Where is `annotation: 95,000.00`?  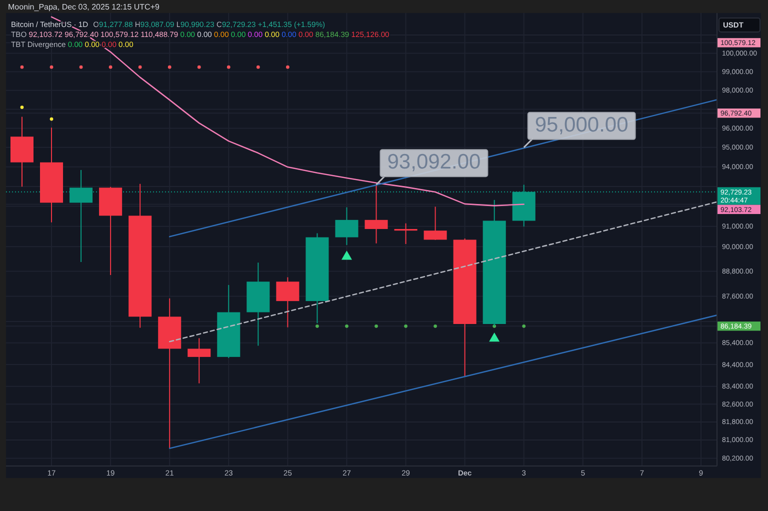
annotation: 95,000.00 is located at coordinates (581, 124).